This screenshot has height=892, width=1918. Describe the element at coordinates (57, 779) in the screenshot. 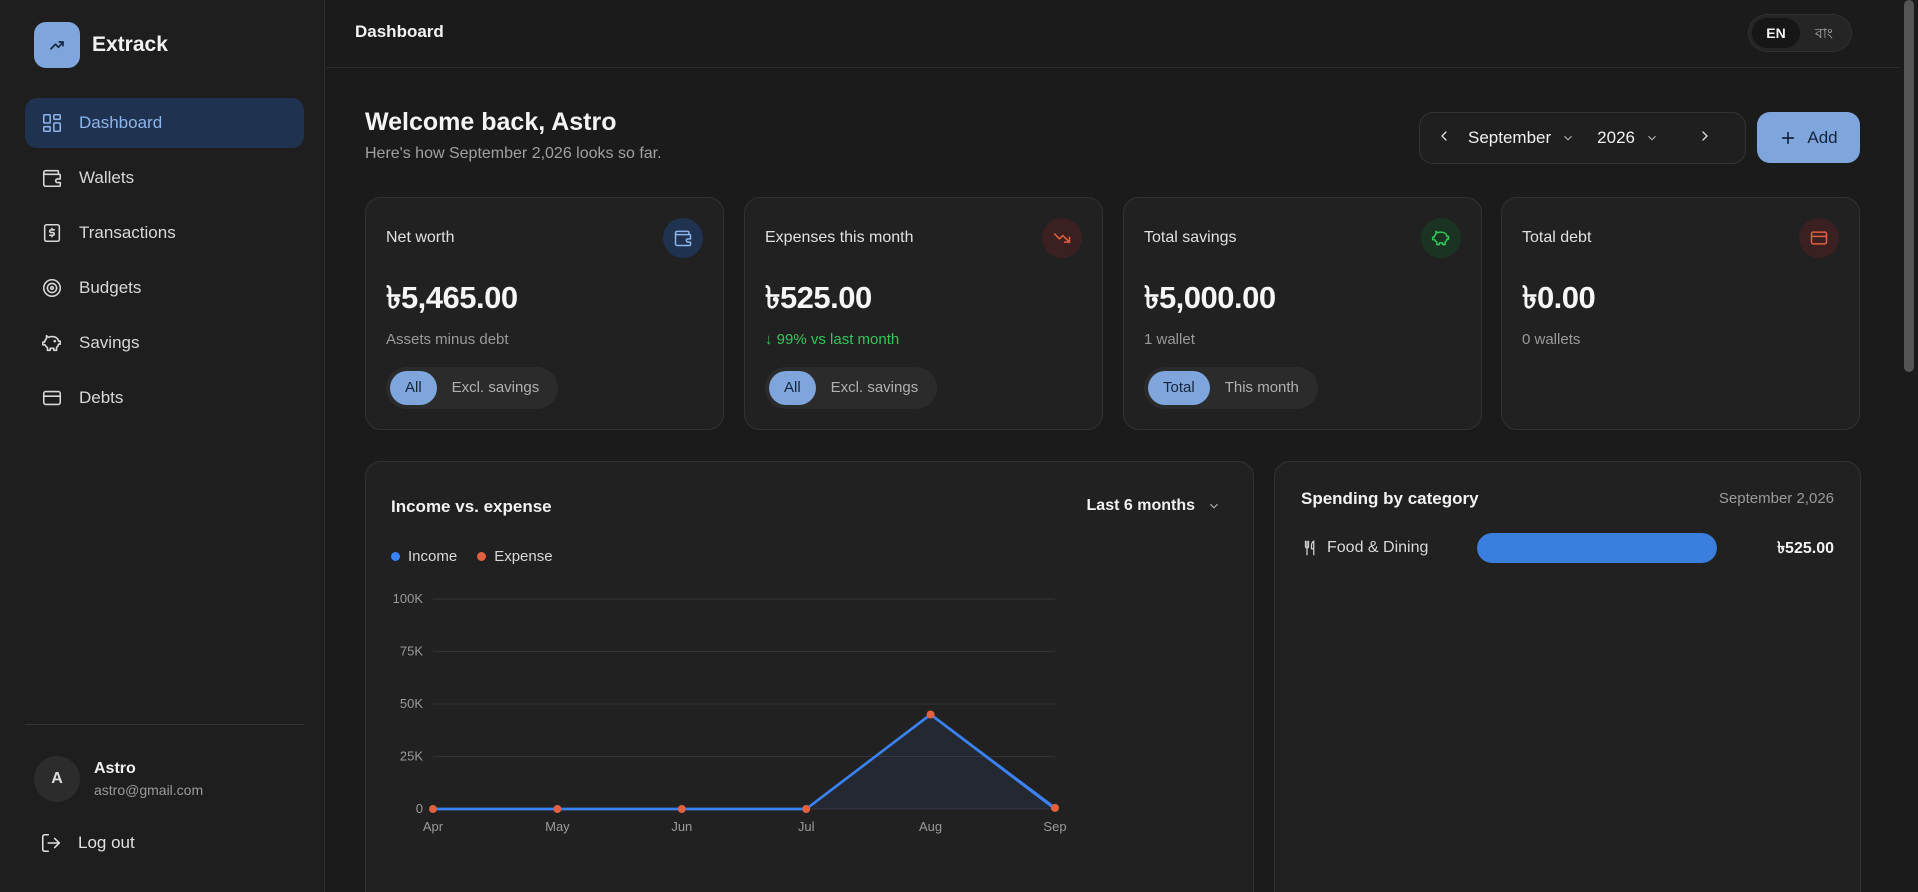

I see `avatar: A` at that location.